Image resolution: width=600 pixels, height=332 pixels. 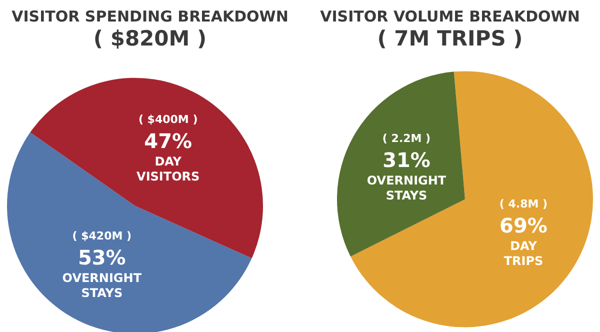 What do you see at coordinates (450, 17) in the screenshot?
I see `chart-title: VISITOR VOLUME BREAKDOWN` at bounding box center [450, 17].